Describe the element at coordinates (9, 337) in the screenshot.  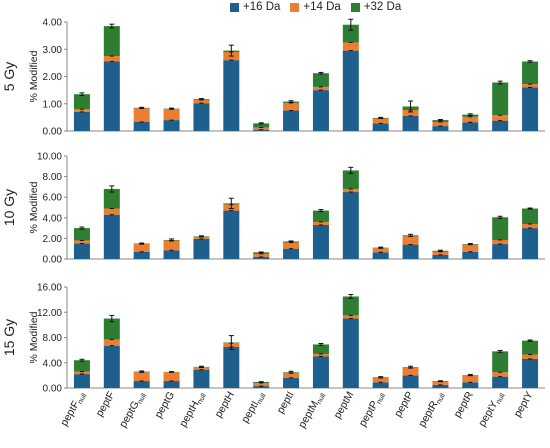
I see `panel-label-2: 15 Gy` at that location.